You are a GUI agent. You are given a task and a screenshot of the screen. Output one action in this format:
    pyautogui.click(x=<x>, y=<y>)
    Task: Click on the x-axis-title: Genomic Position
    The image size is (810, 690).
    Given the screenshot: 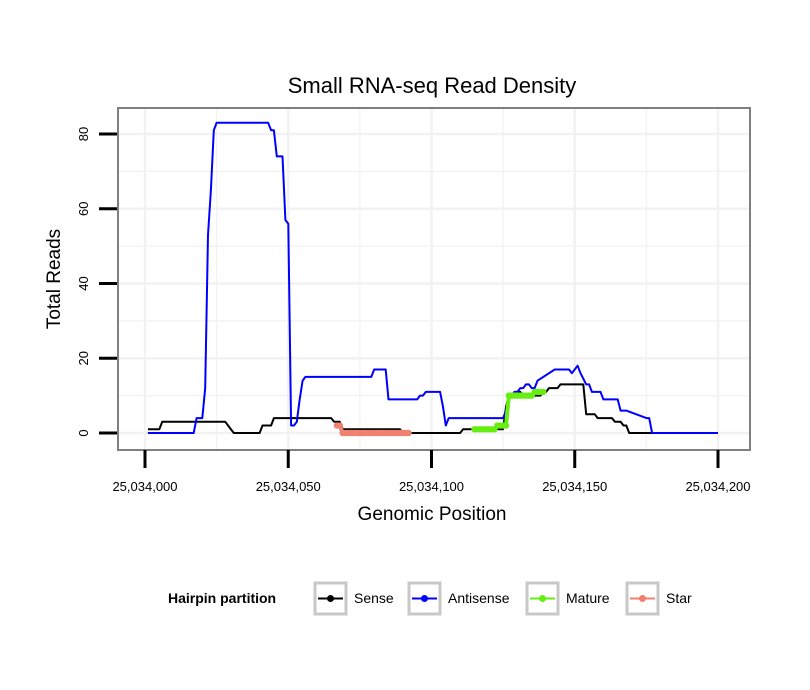 What is the action you would take?
    pyautogui.click(x=432, y=514)
    